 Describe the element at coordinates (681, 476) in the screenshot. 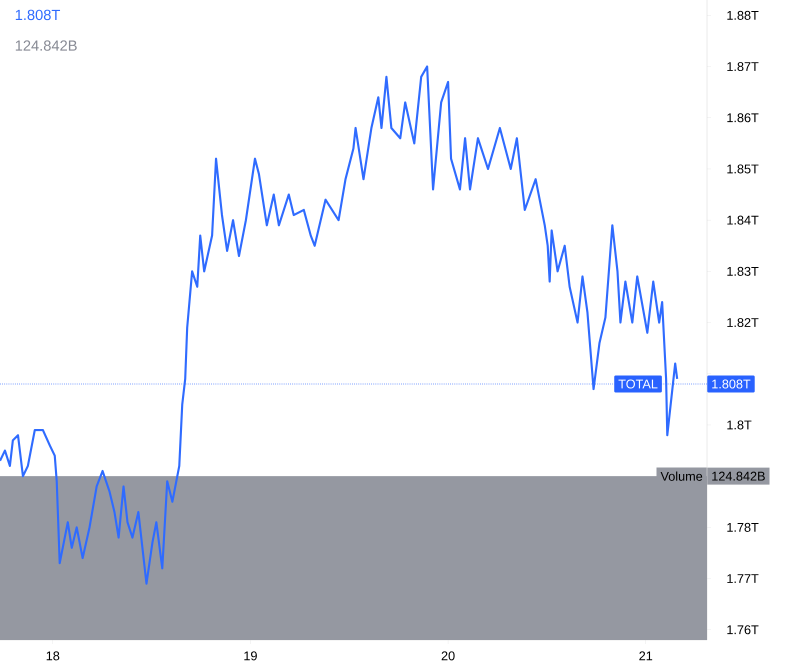

I see `band-label: Volume` at that location.